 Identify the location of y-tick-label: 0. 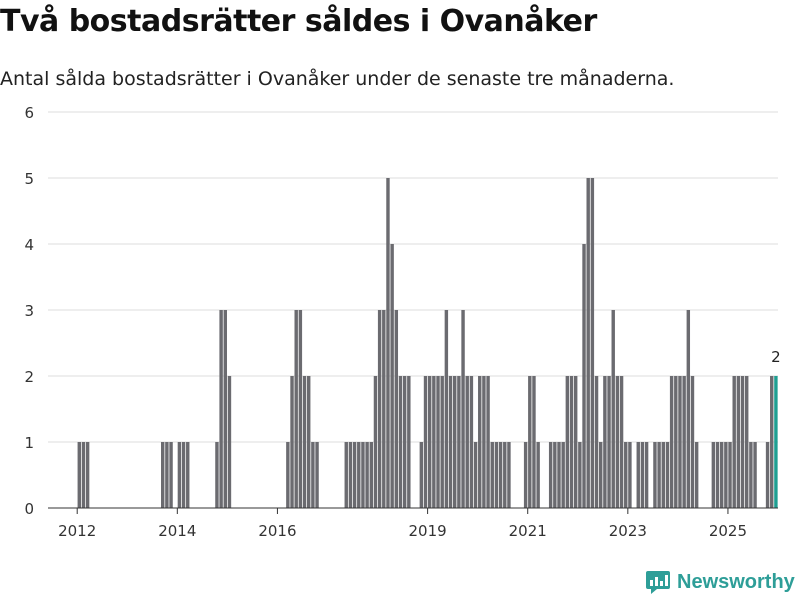
(29, 509).